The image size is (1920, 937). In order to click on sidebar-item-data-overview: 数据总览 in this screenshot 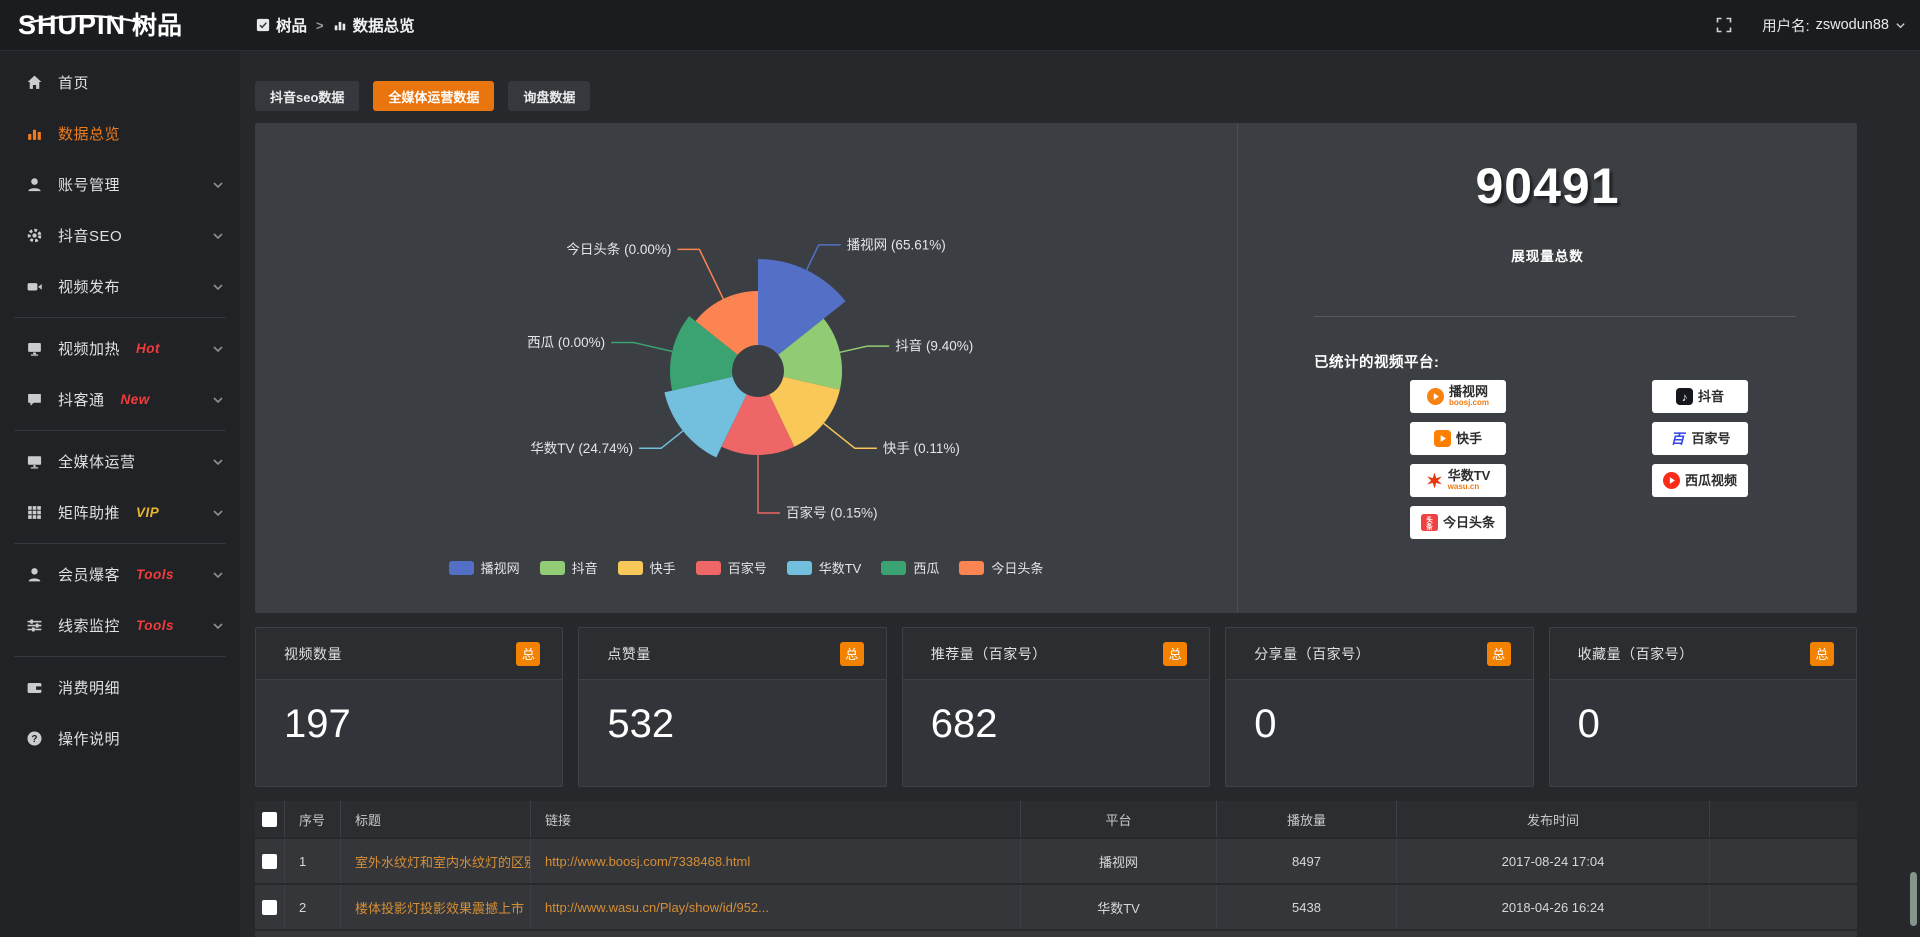, I will do `click(120, 133)`.